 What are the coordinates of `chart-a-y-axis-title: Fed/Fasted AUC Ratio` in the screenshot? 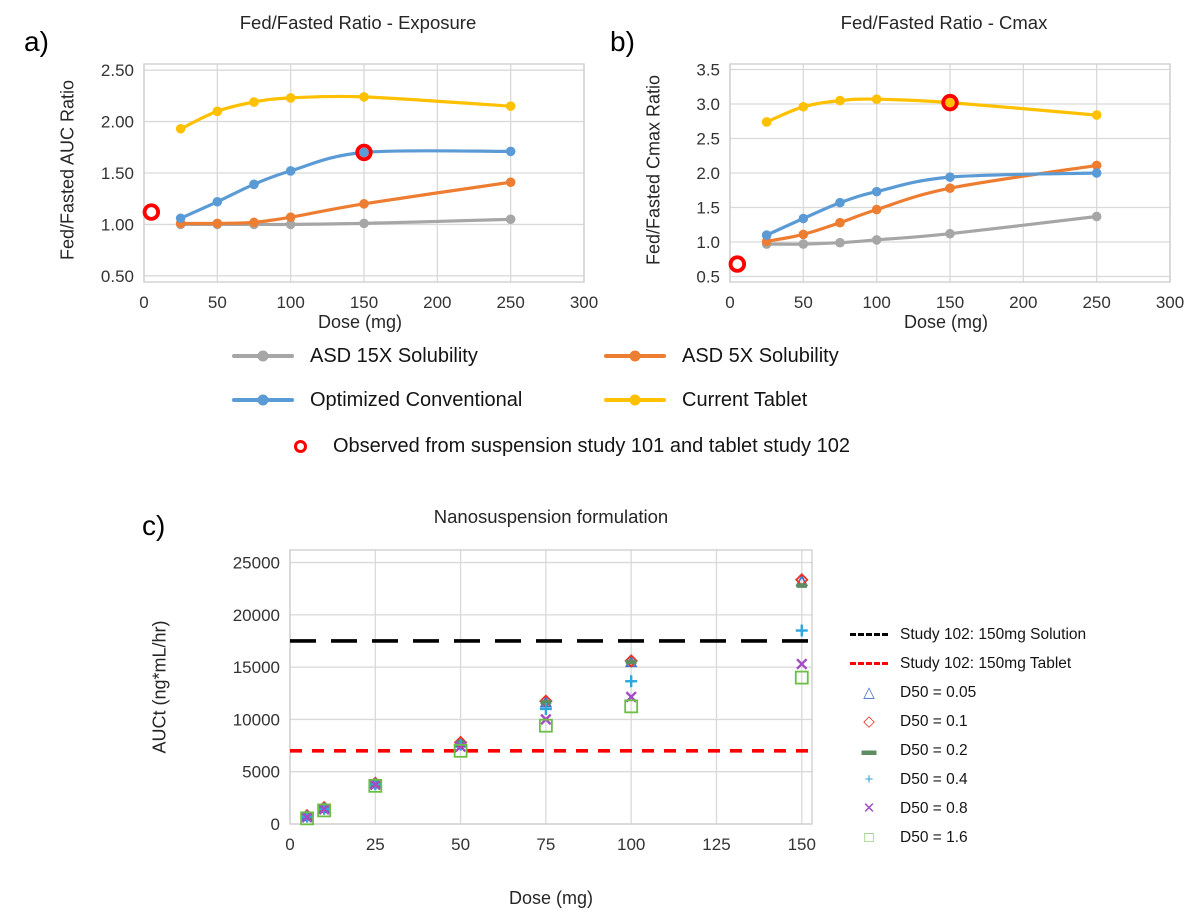 It's located at (67, 170).